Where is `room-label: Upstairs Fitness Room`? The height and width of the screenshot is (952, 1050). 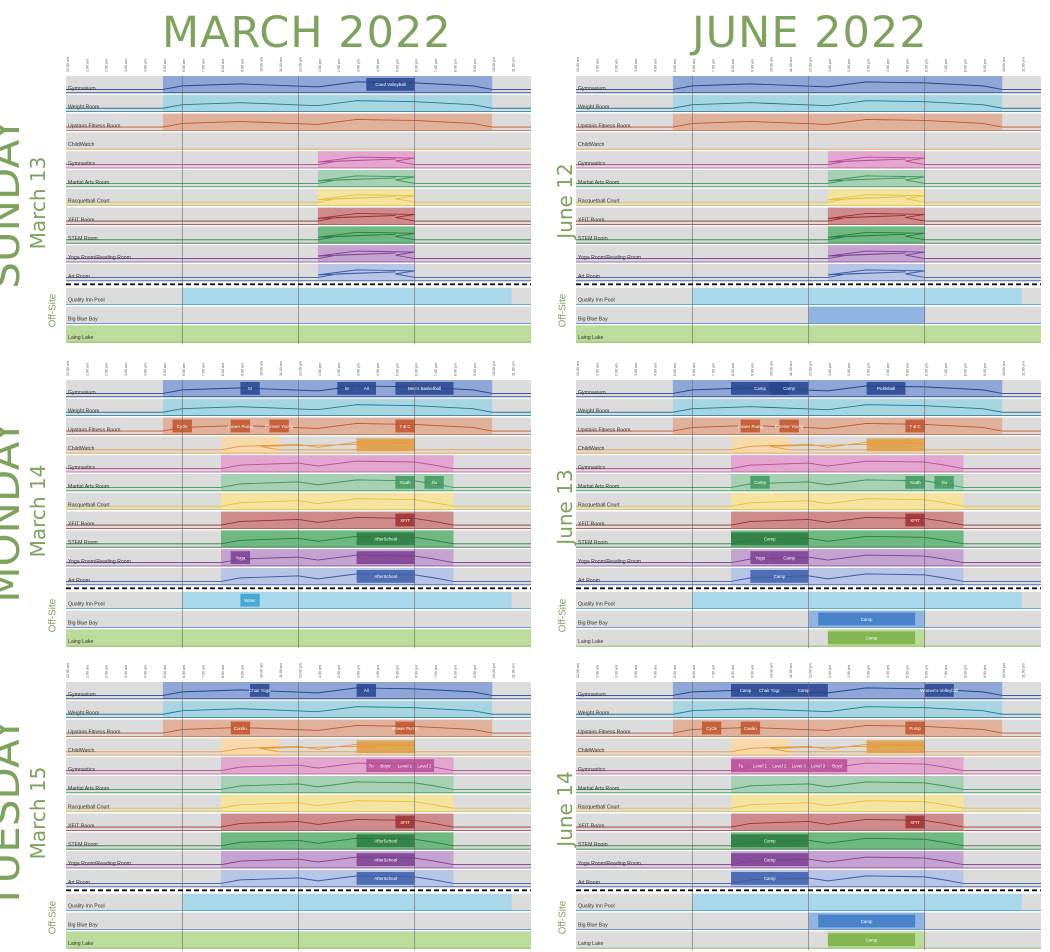
room-label: Upstairs Fitness Room is located at coordinates (94, 126).